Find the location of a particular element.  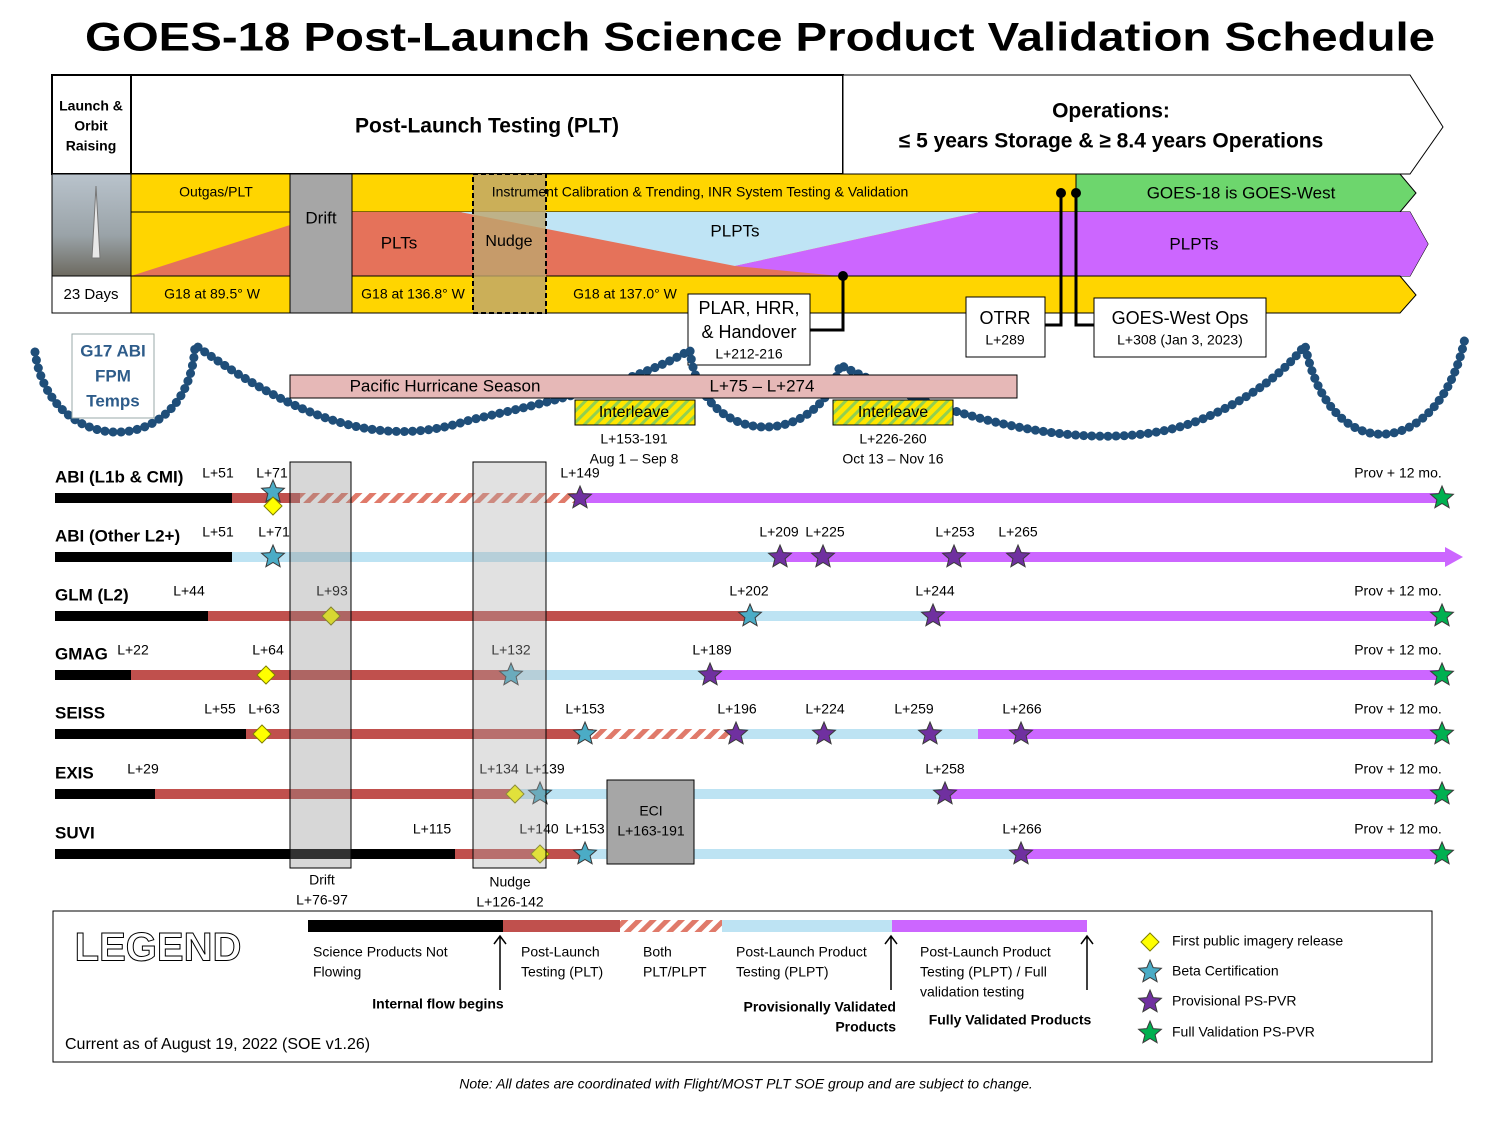

label: Orbit is located at coordinates (91, 126).